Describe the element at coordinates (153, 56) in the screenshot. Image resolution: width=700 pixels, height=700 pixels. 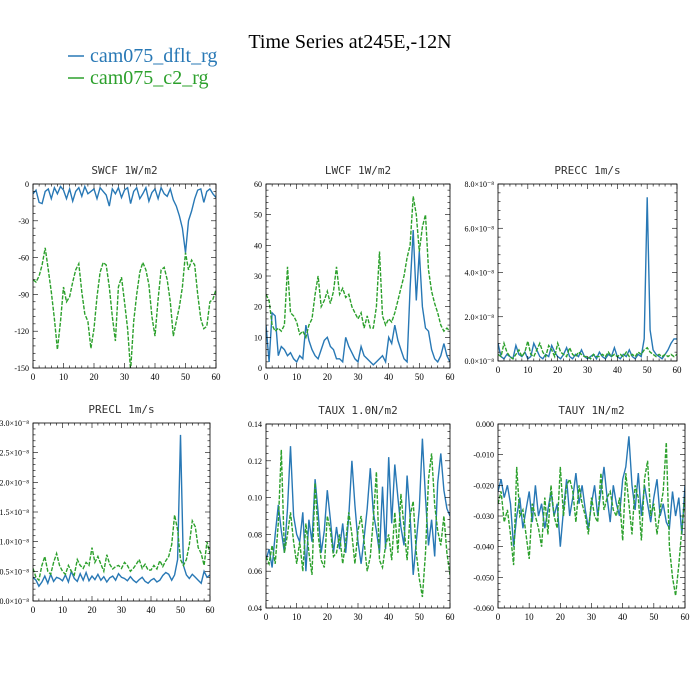
I see `legend-label: cam075_dflt_rg` at that location.